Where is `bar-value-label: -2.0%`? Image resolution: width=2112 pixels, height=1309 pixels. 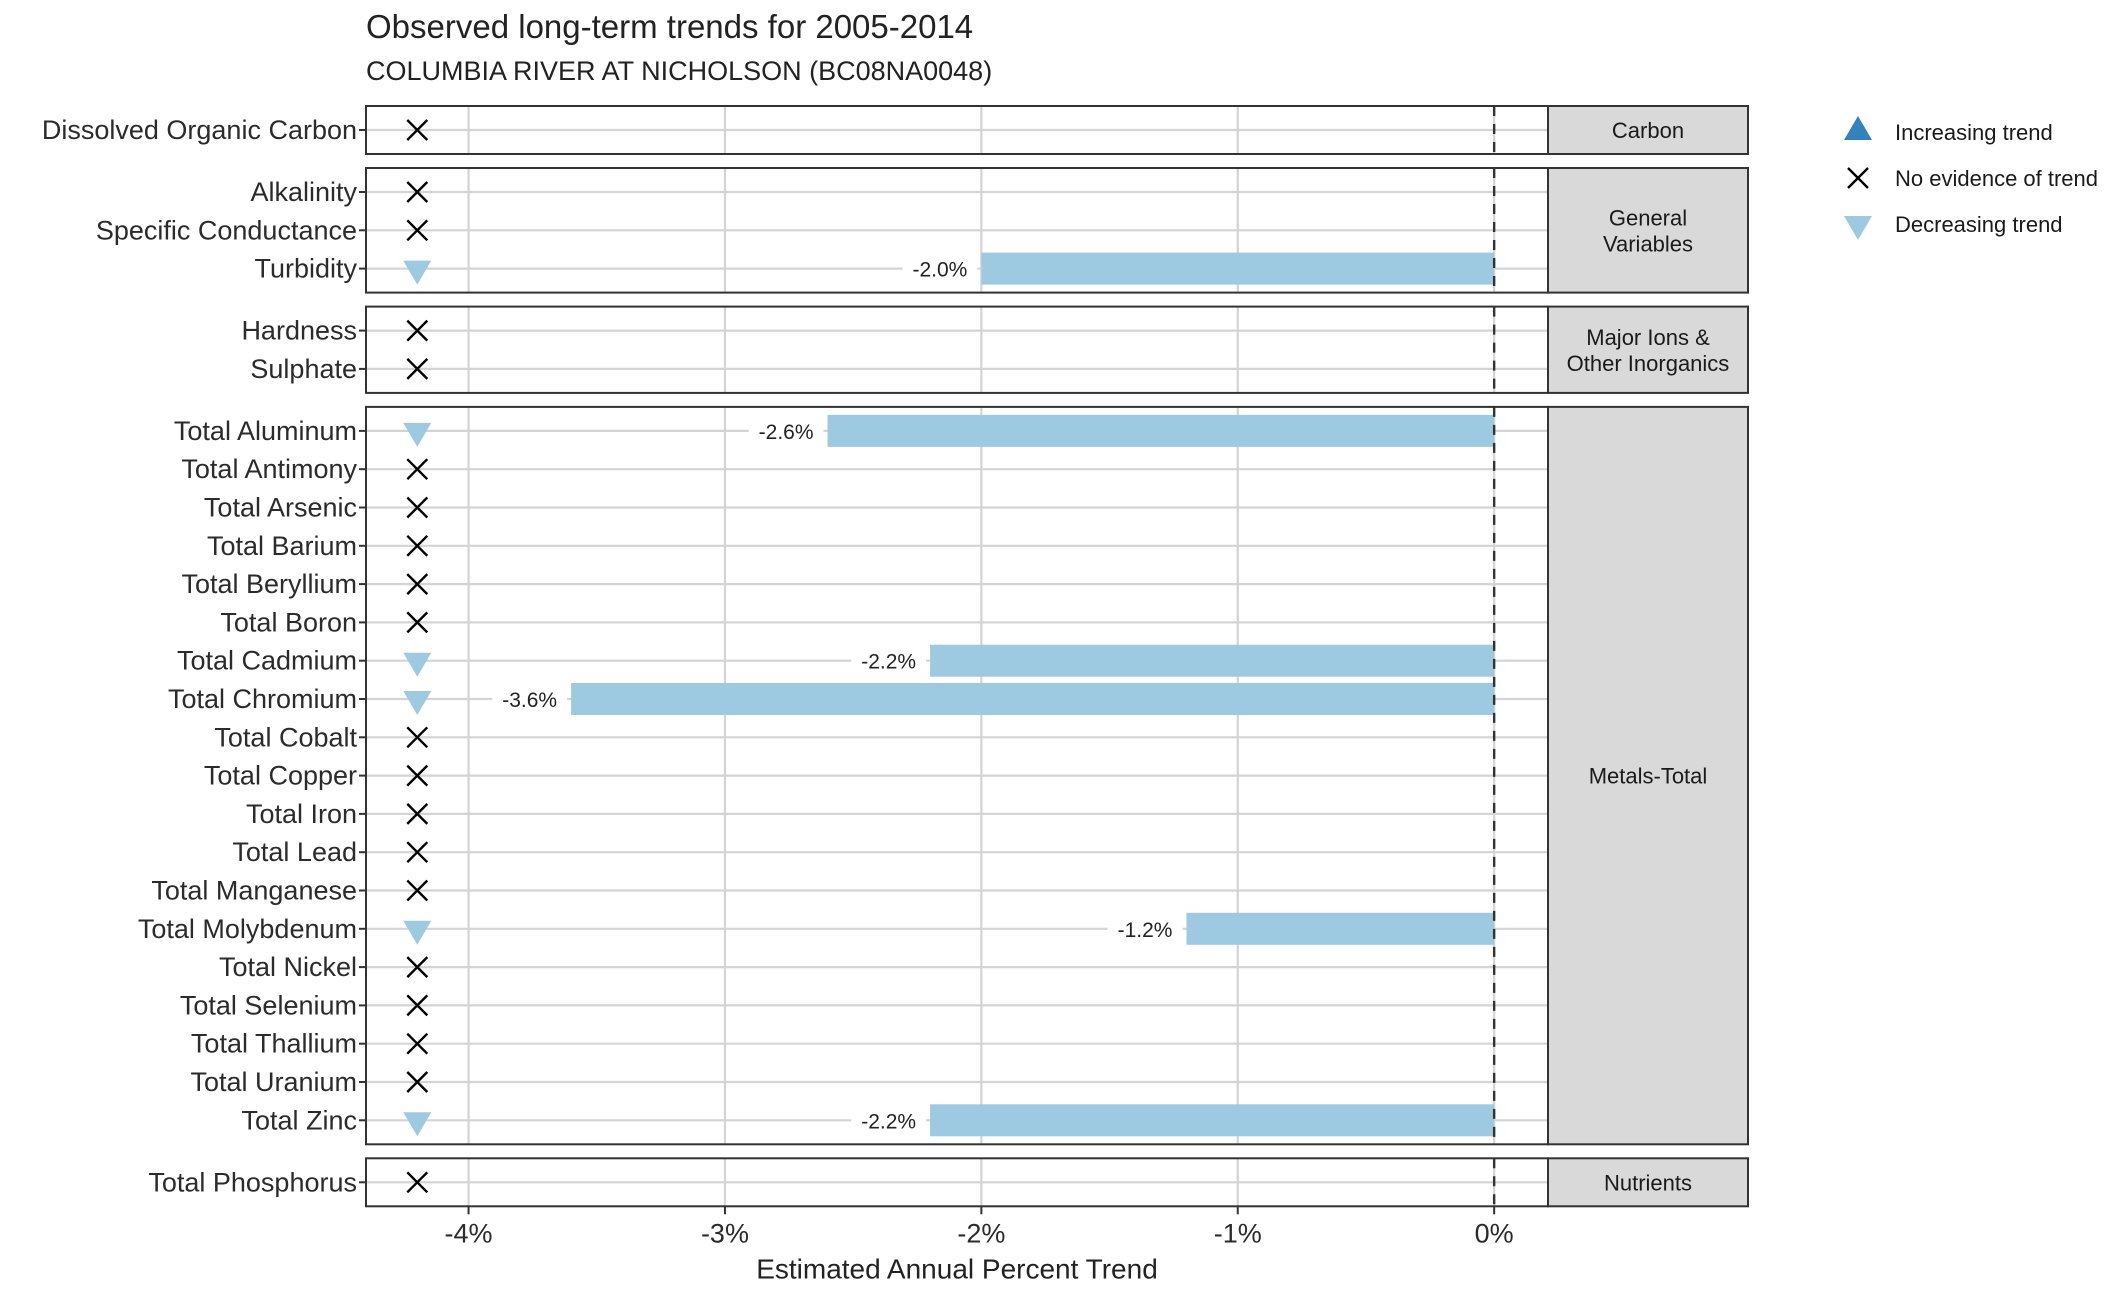 bar-value-label: -2.0% is located at coordinates (939, 270).